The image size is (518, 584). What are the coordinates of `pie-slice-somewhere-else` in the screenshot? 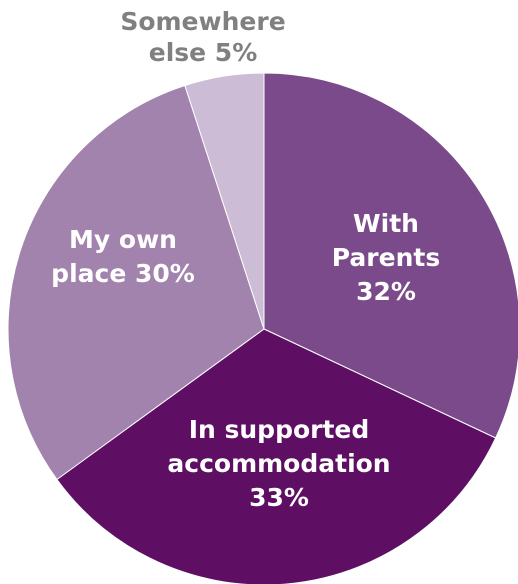 It's located at (224, 201).